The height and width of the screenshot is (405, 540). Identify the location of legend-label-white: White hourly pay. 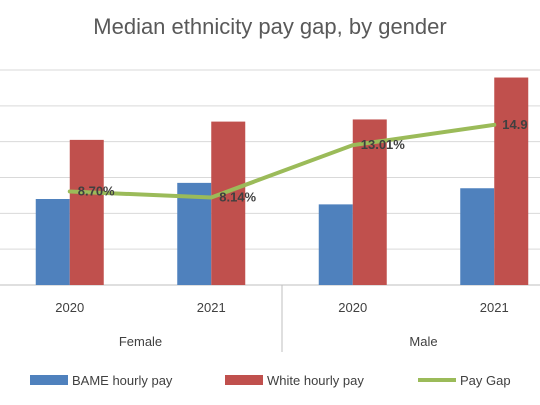
(315, 380).